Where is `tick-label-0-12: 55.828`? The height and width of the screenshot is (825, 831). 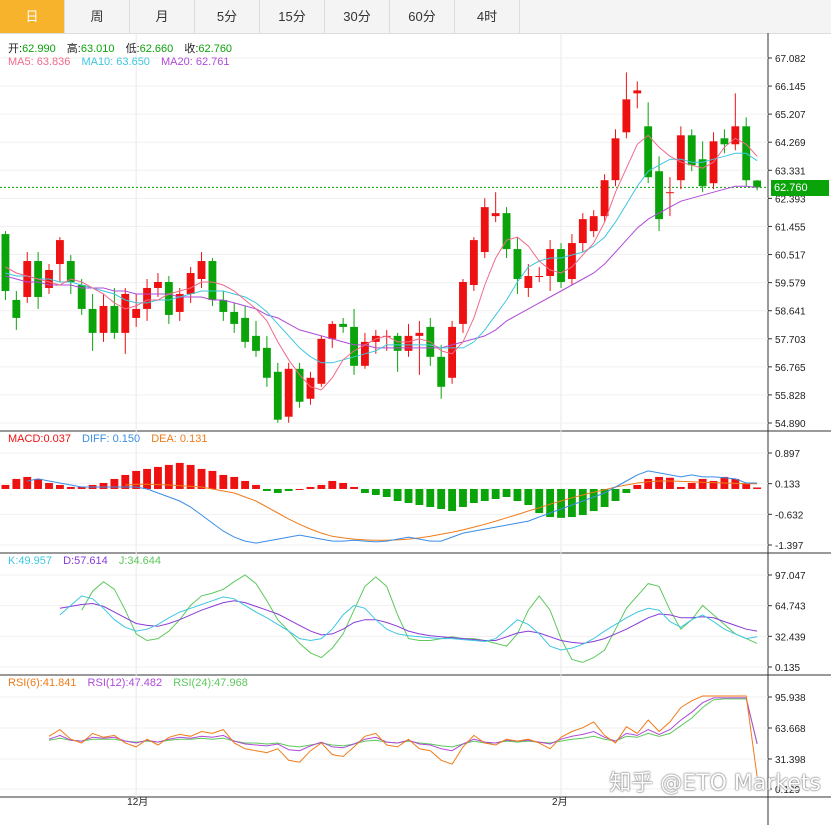
tick-label-0-12: 55.828 is located at coordinates (790, 396).